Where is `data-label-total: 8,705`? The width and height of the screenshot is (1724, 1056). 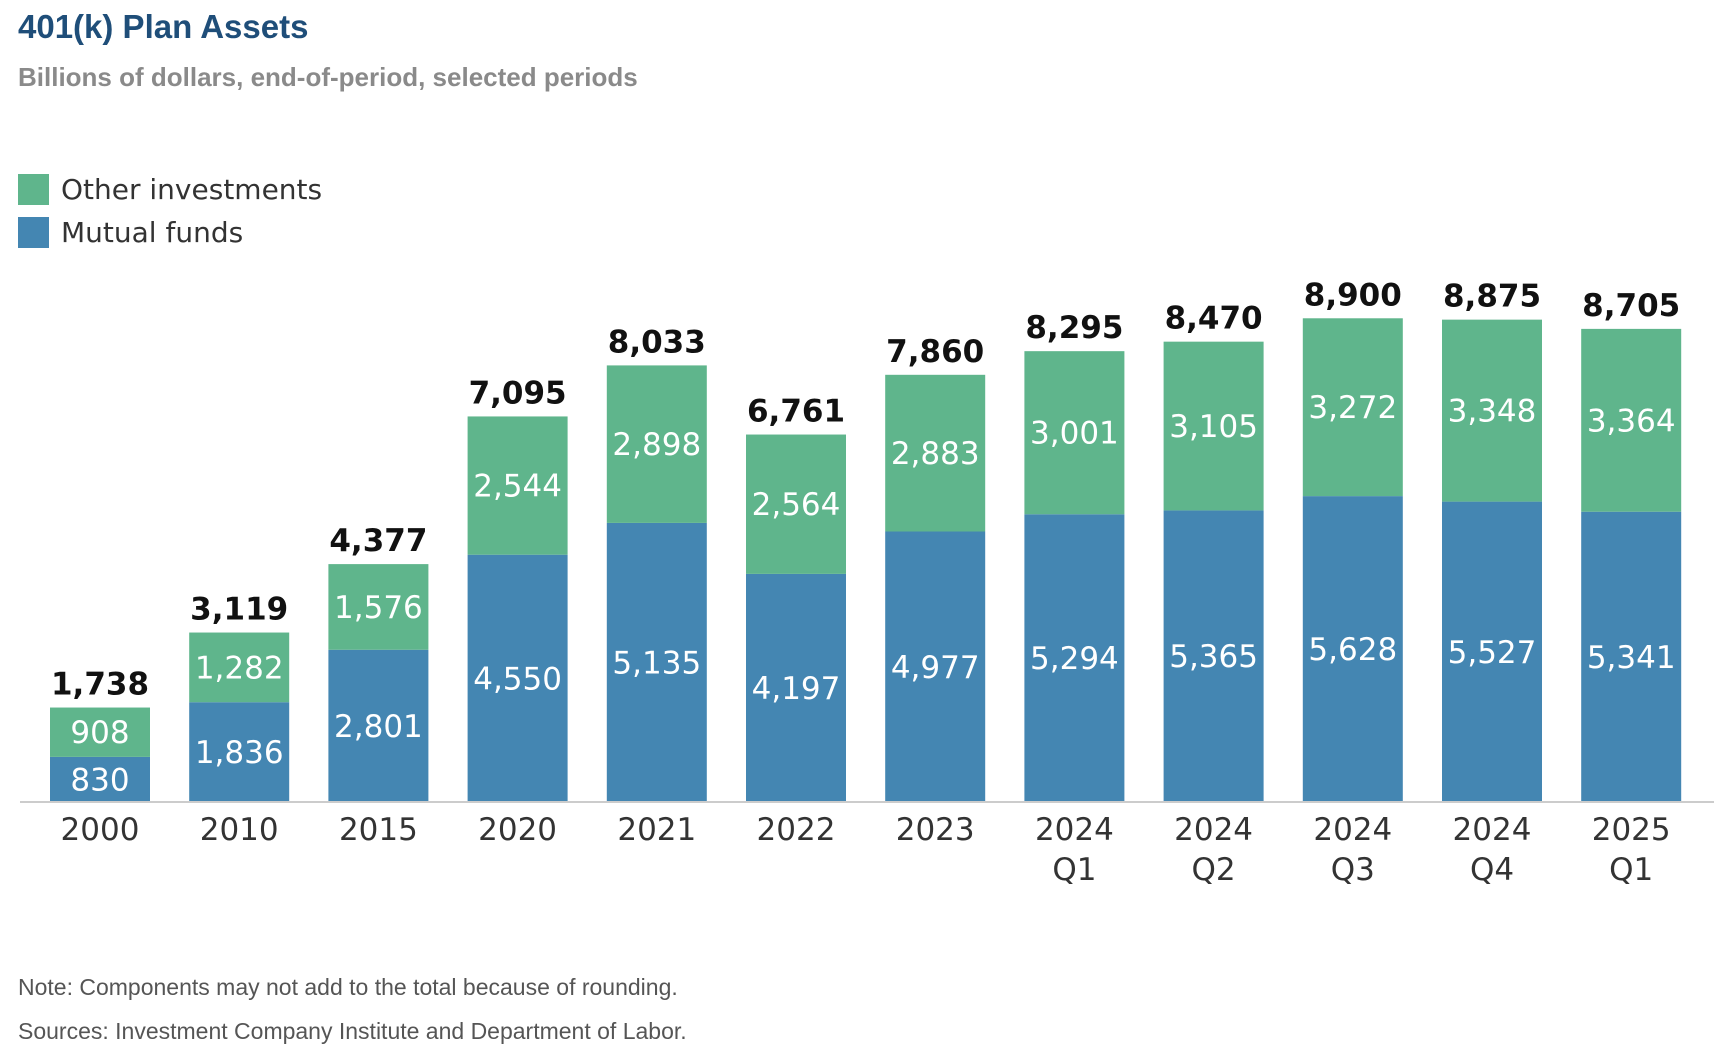
data-label-total: 8,705 is located at coordinates (1631, 306).